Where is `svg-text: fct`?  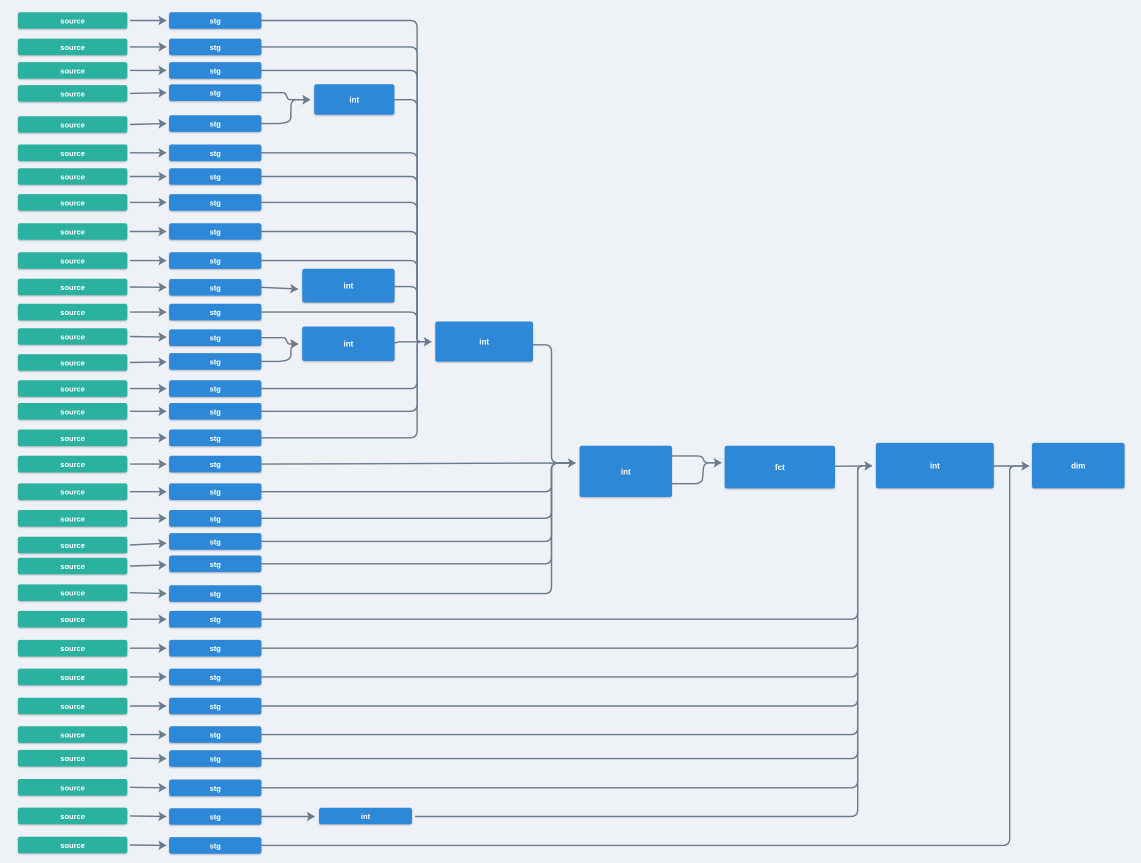 svg-text: fct is located at coordinates (780, 467).